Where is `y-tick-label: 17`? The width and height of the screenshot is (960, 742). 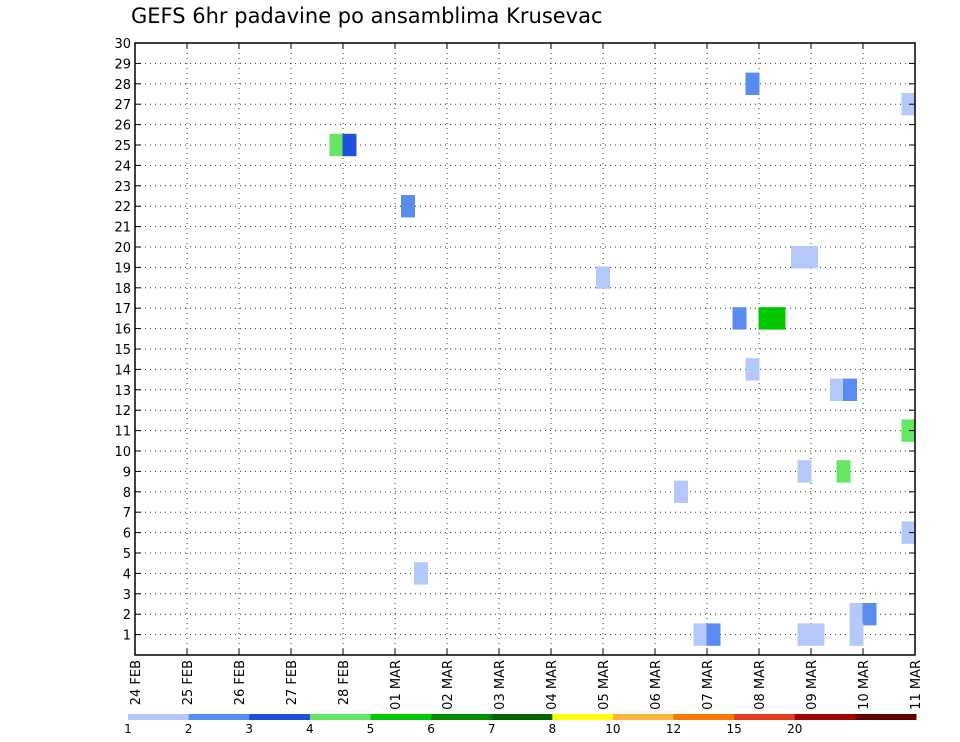
y-tick-label: 17 is located at coordinates (122, 309).